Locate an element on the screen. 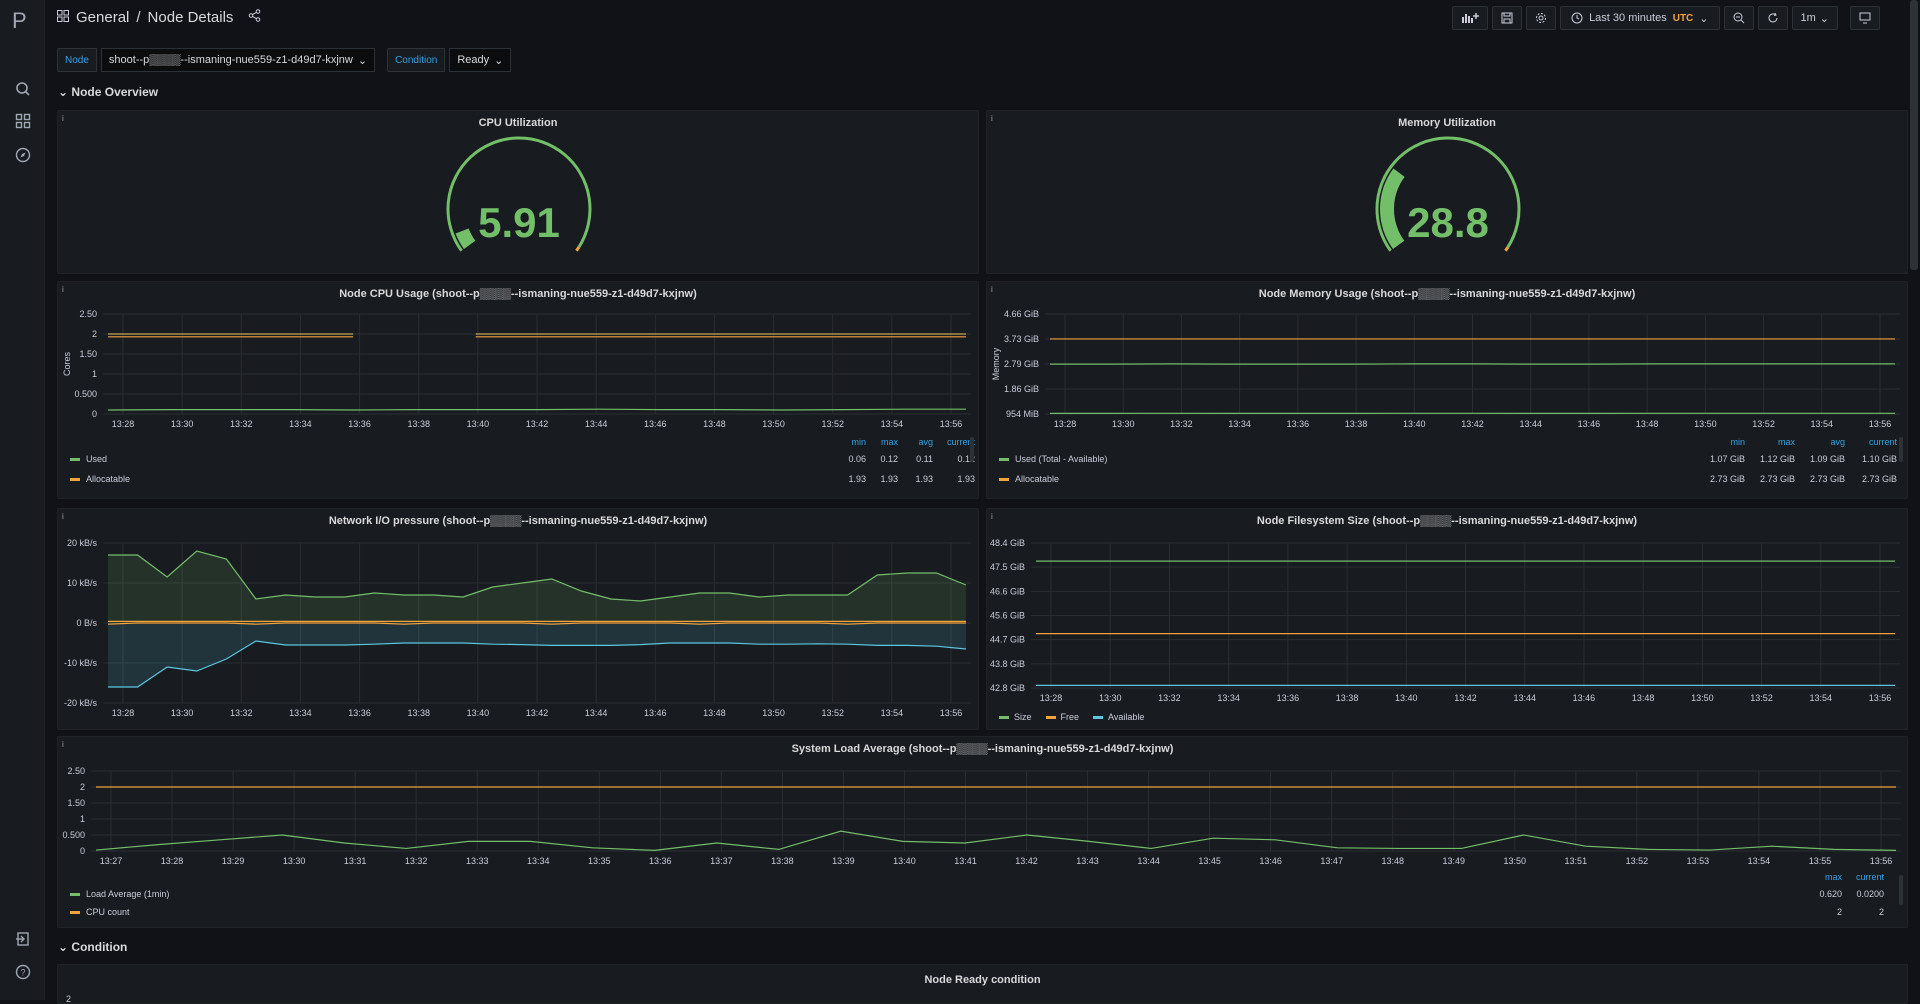 This screenshot has width=1920, height=1004. dashboards-icon is located at coordinates (22, 120).